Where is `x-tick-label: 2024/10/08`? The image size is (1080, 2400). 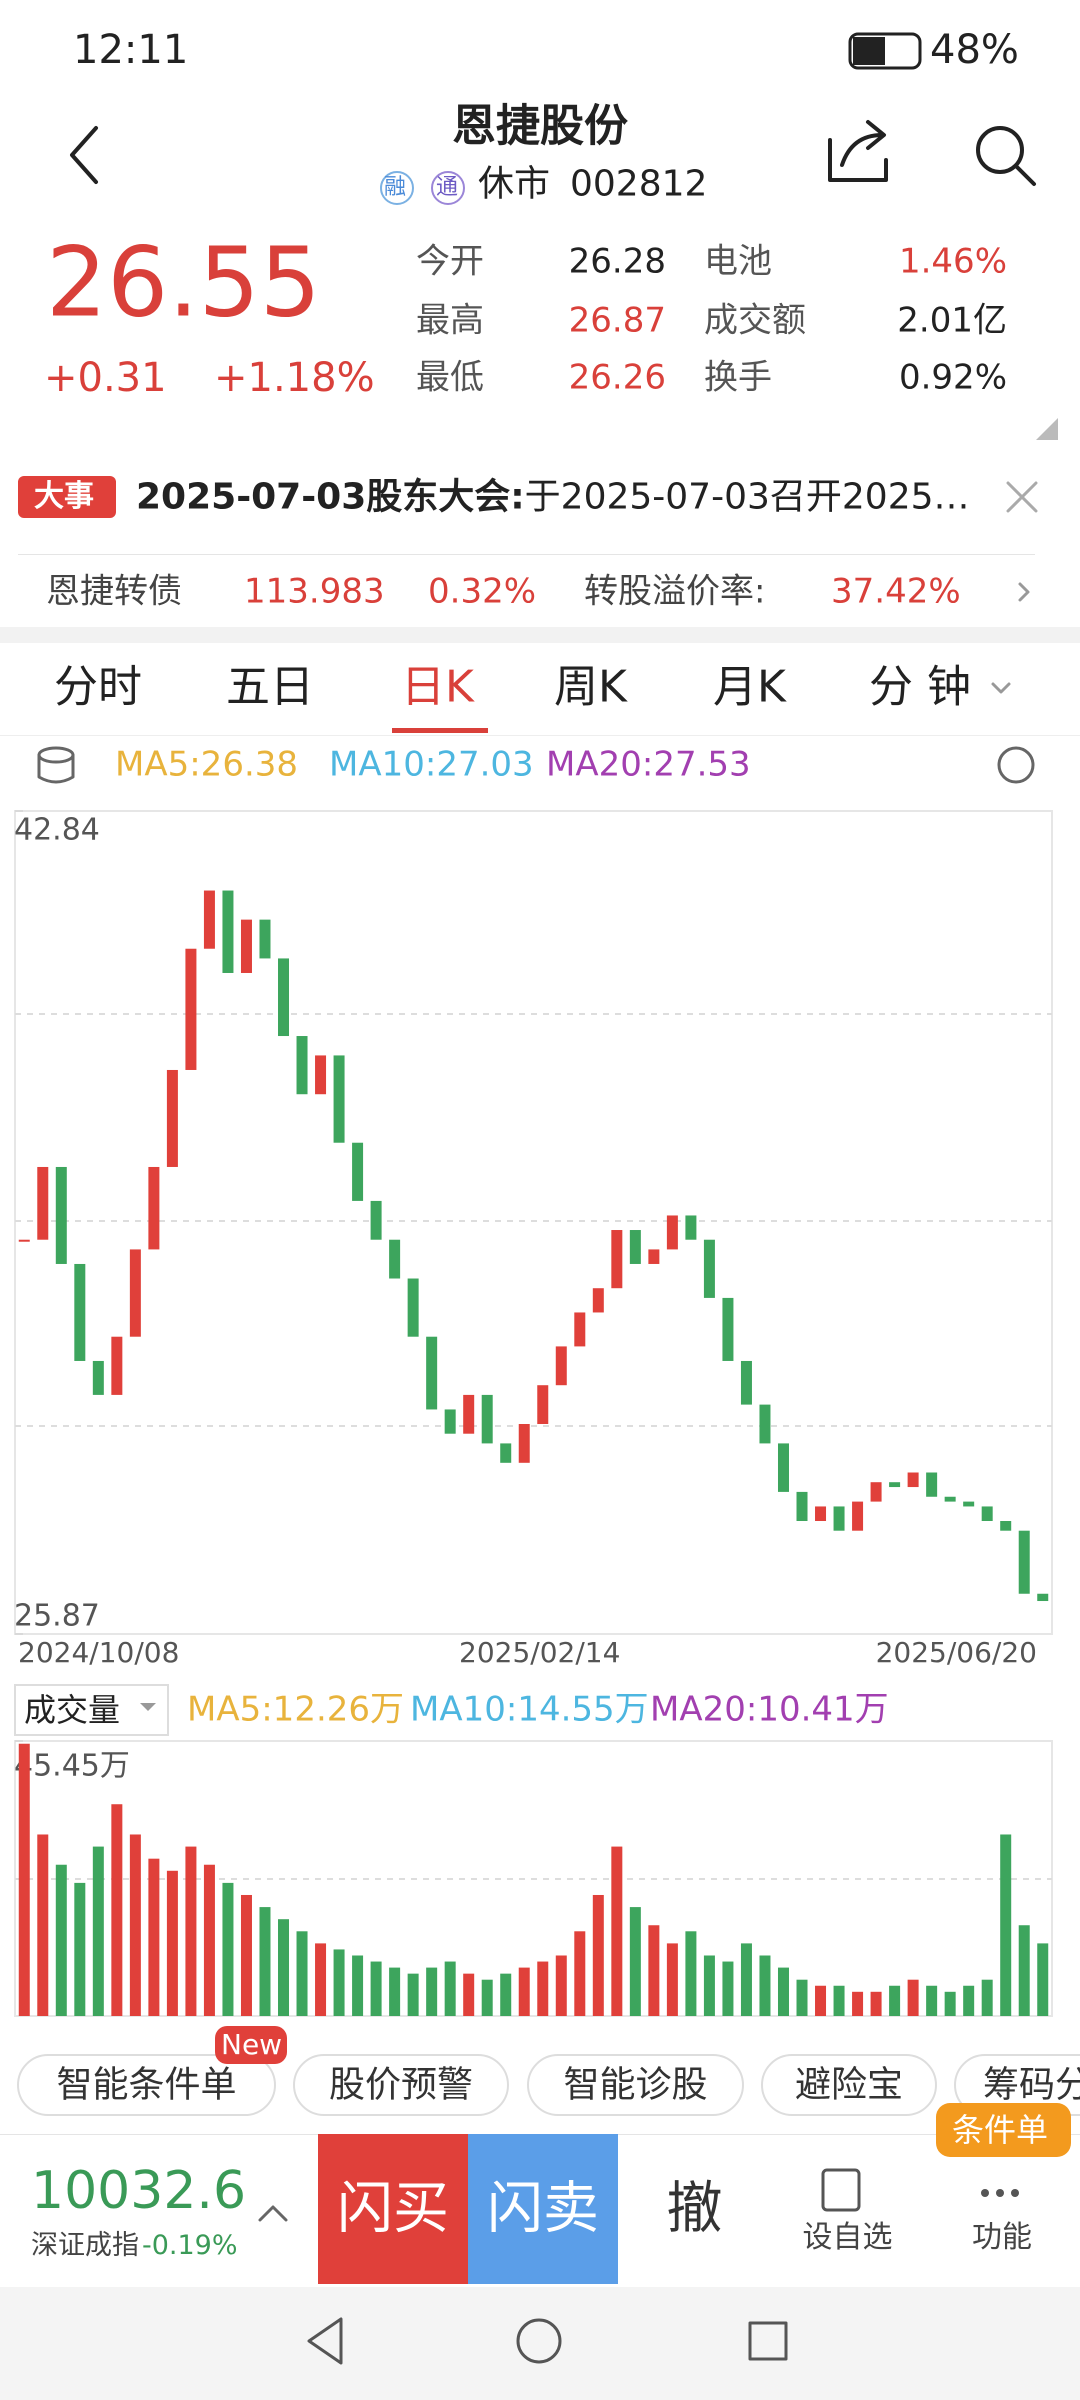 x-tick-label: 2024/10/08 is located at coordinates (98, 1652).